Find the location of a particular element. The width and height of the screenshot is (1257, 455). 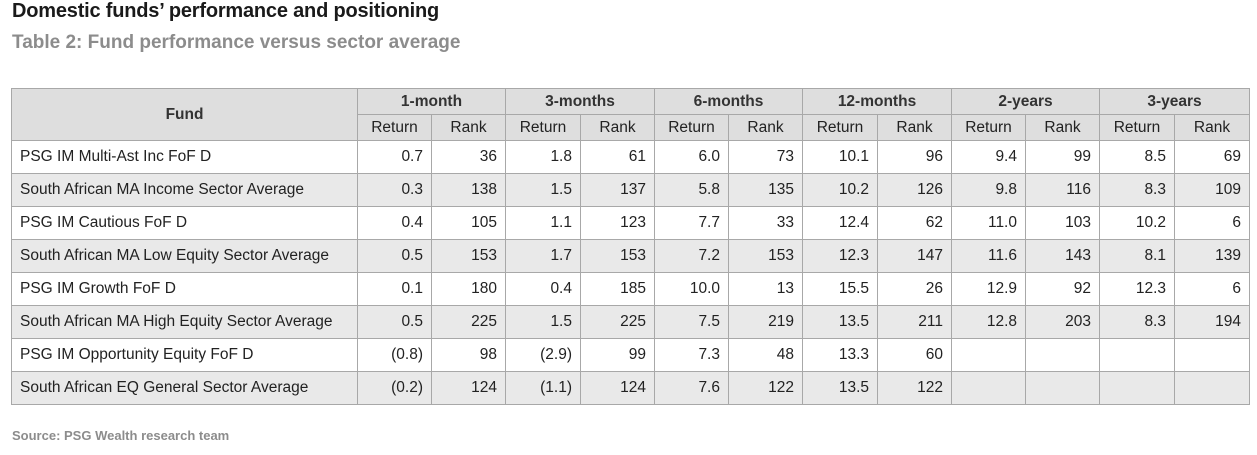

rank-cell: 225 is located at coordinates (617, 322).